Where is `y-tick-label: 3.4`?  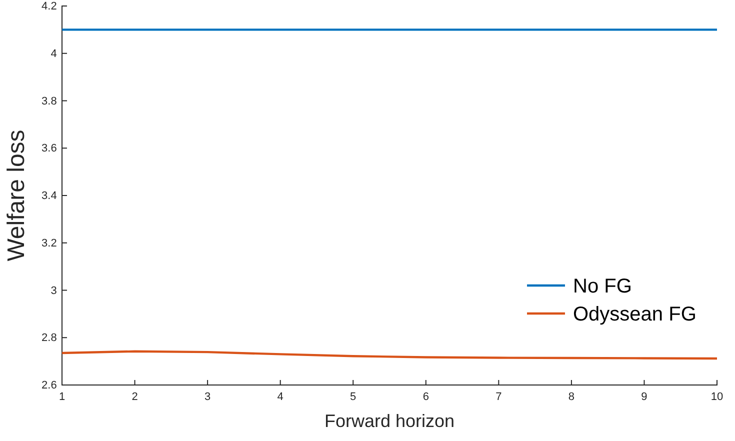
y-tick-label: 3.4 is located at coordinates (49, 196).